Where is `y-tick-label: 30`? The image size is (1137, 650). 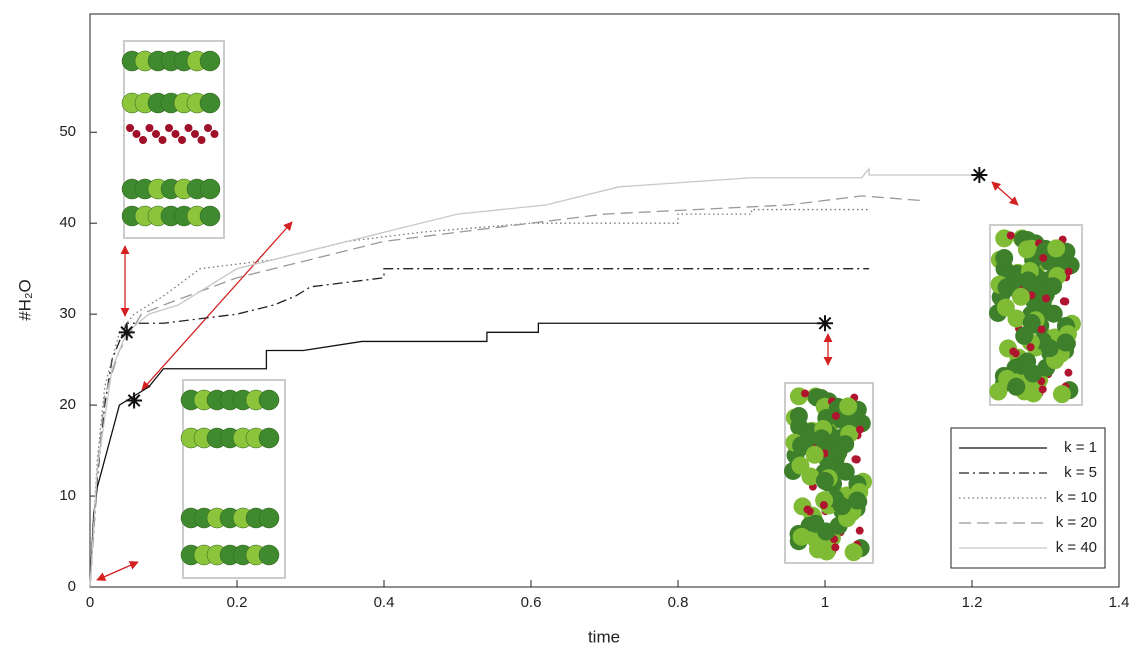 y-tick-label: 30 is located at coordinates (67, 313).